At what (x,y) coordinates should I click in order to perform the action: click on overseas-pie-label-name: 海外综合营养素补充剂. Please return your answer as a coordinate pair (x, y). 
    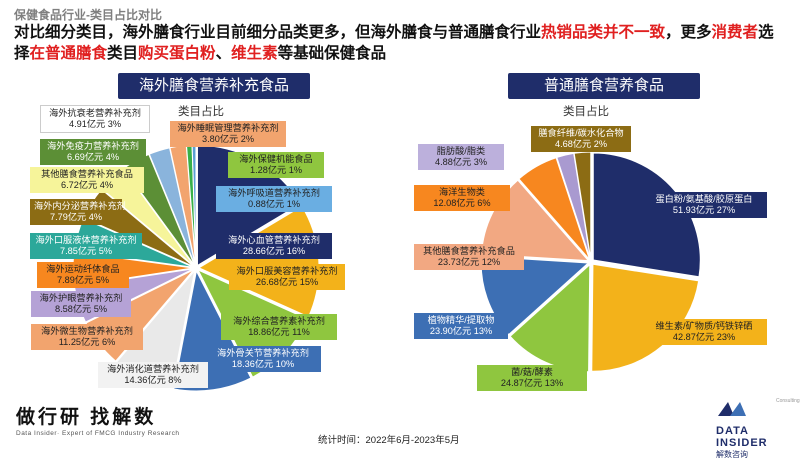
    Looking at the image, I should click on (279, 321).